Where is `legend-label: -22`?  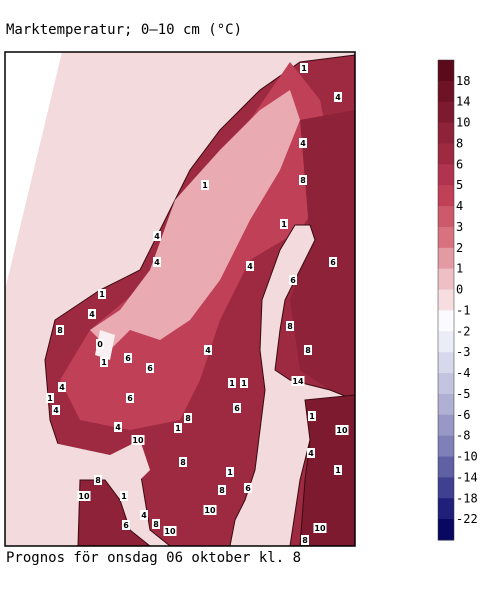 legend-label: -22 is located at coordinates (467, 519).